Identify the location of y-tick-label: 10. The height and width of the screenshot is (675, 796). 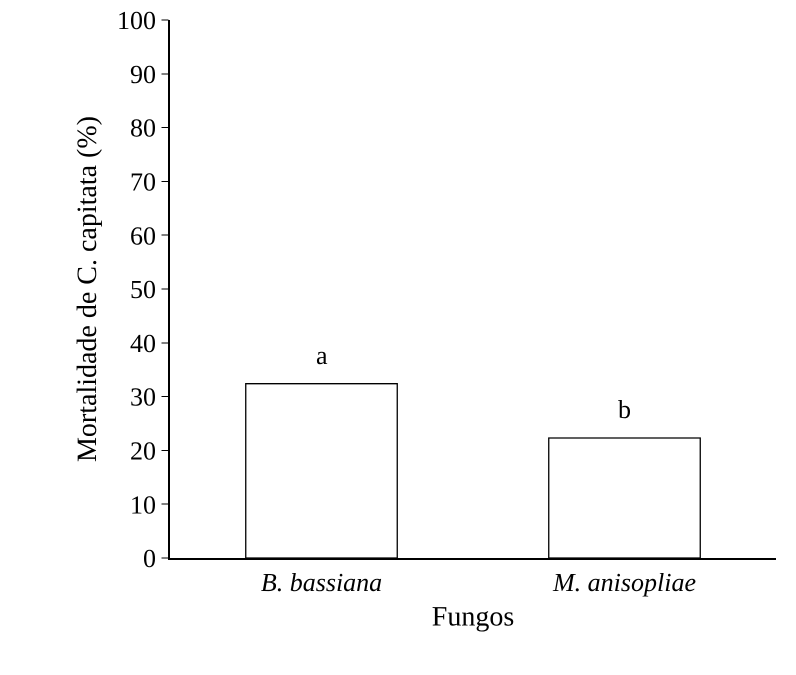
(143, 505).